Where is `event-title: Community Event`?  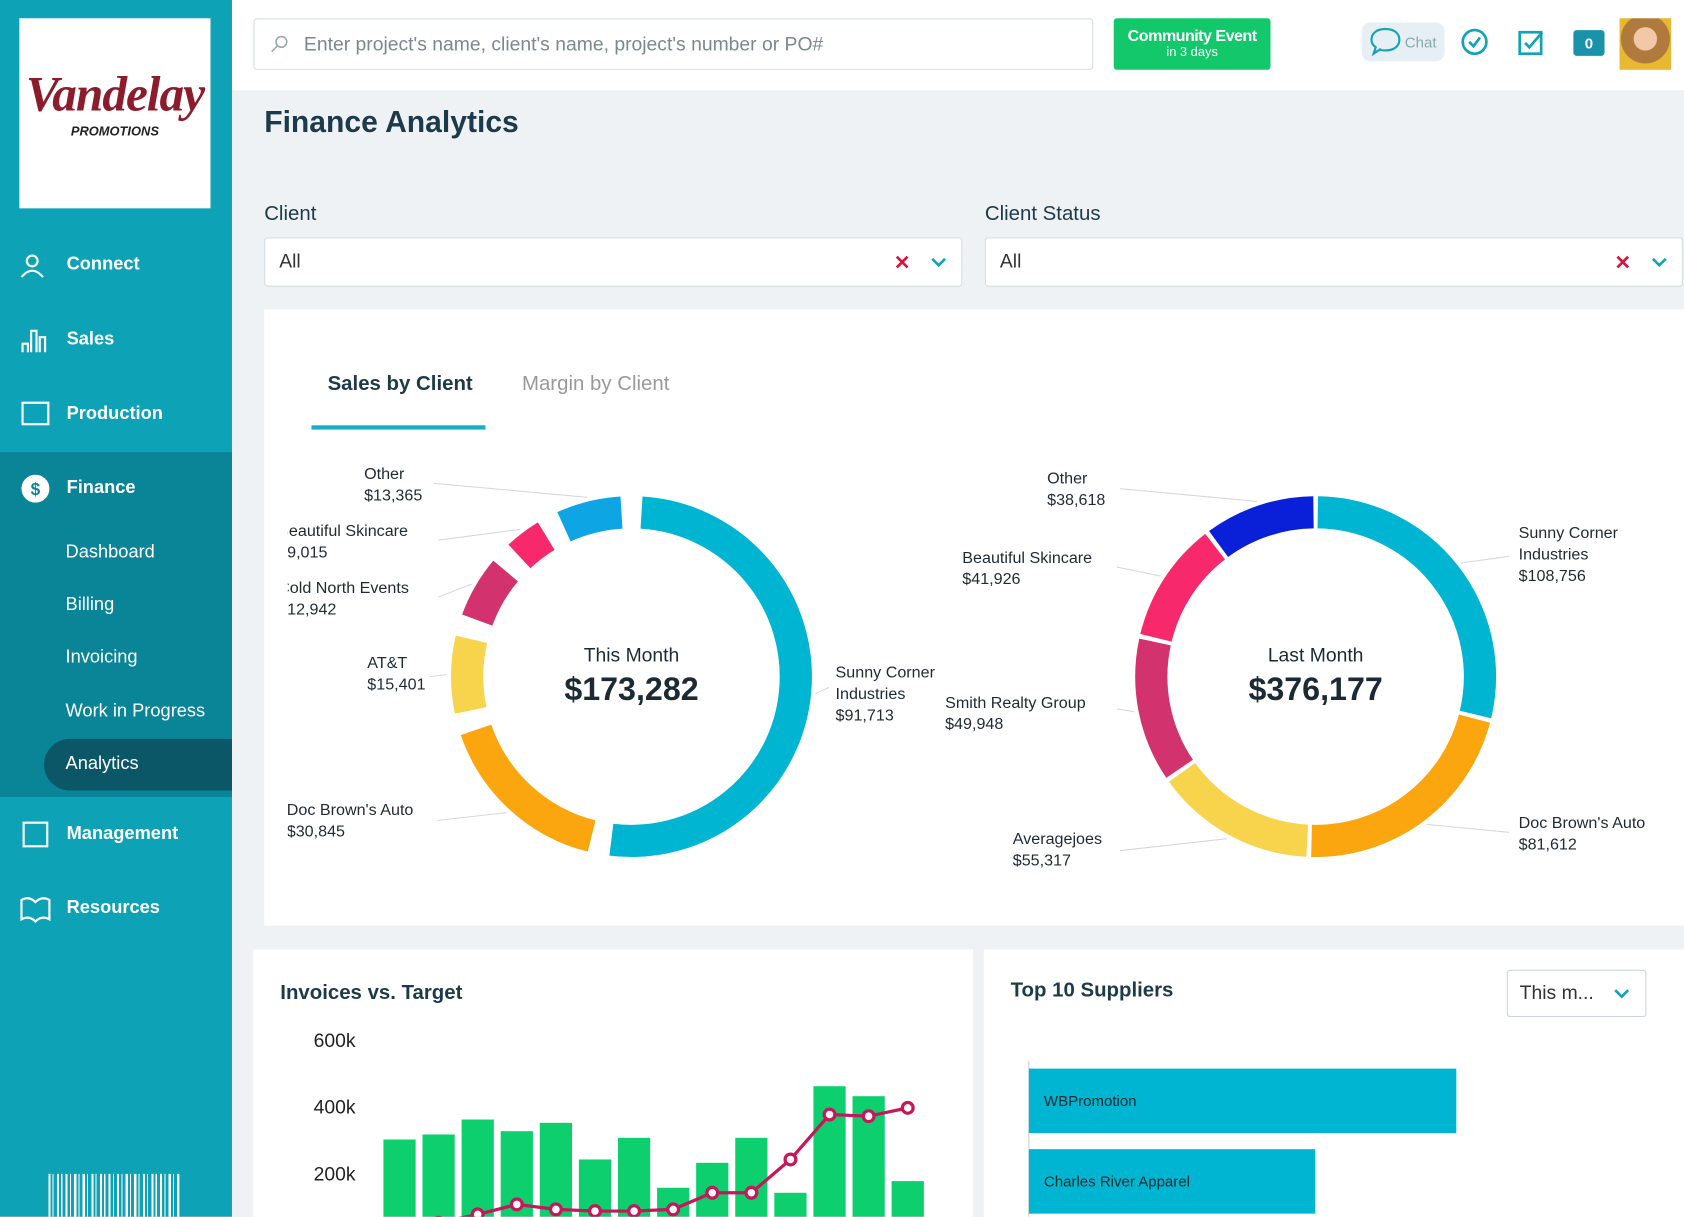
event-title: Community Event is located at coordinates (1192, 36).